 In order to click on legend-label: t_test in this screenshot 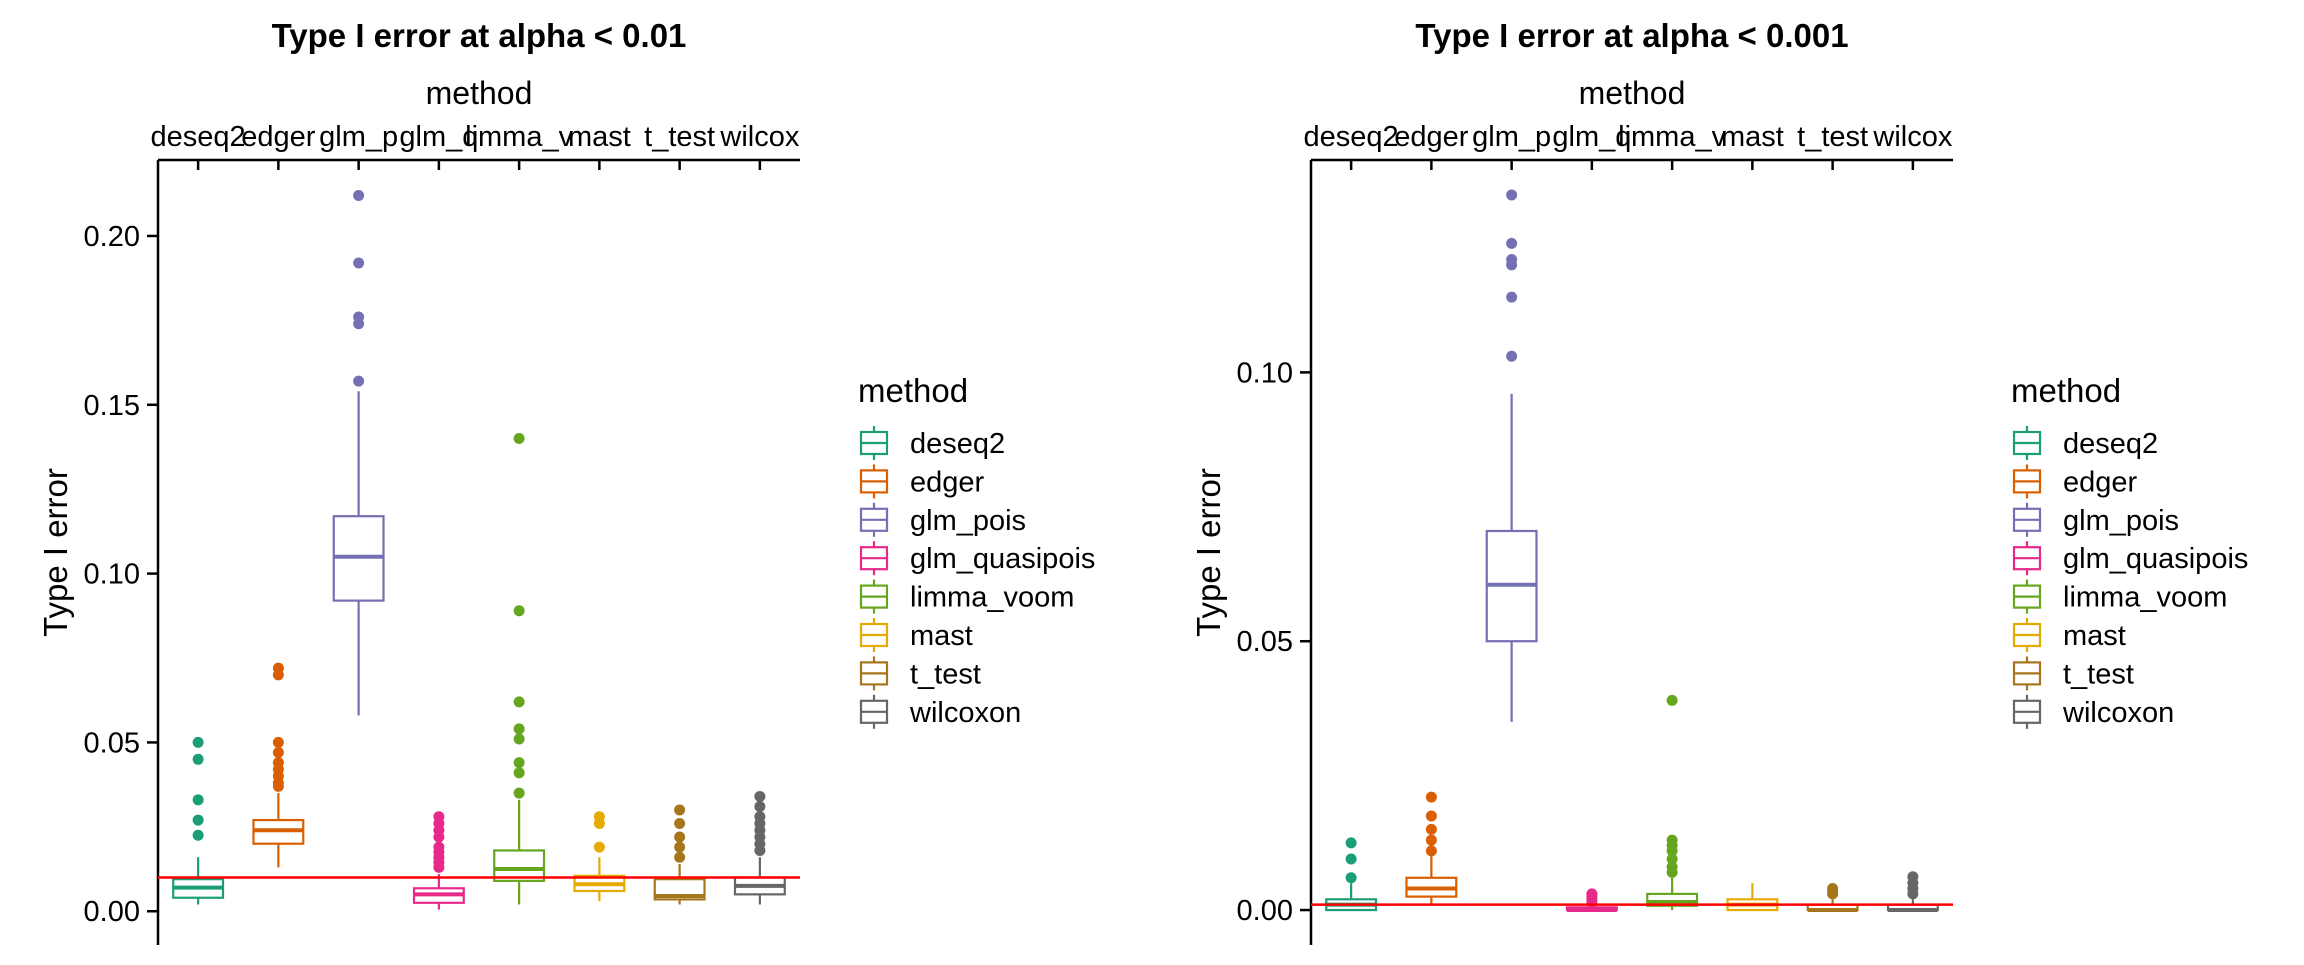, I will do `click(945, 674)`.